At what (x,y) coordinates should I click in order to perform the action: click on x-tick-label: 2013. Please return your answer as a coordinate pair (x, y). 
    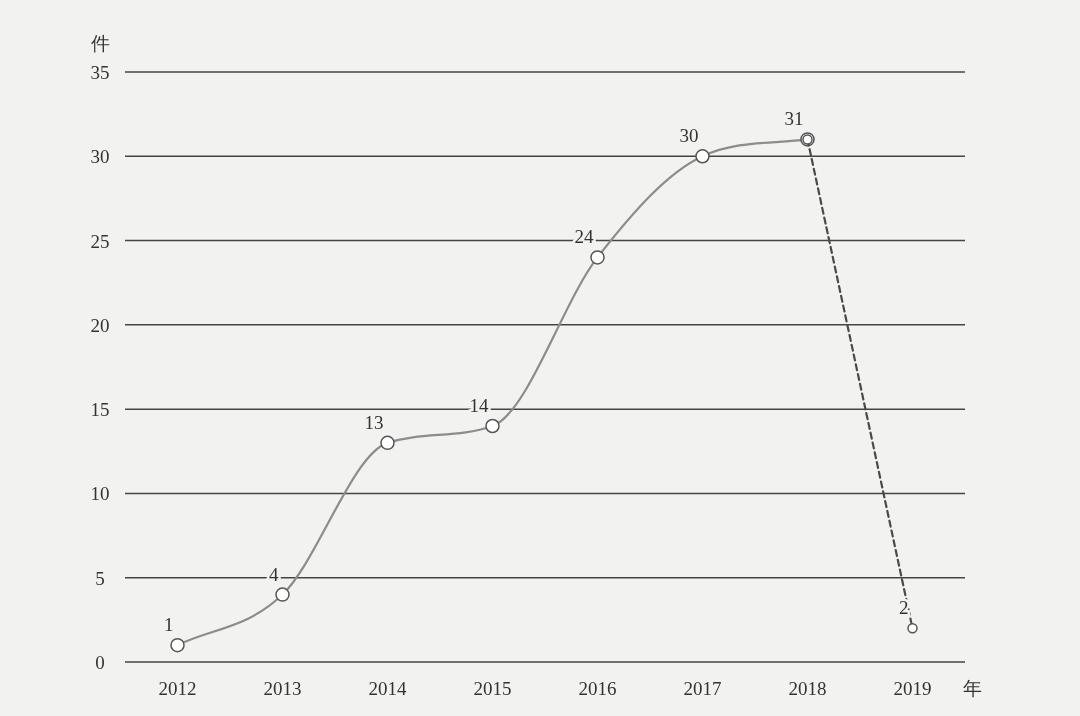
    Looking at the image, I should click on (282, 688).